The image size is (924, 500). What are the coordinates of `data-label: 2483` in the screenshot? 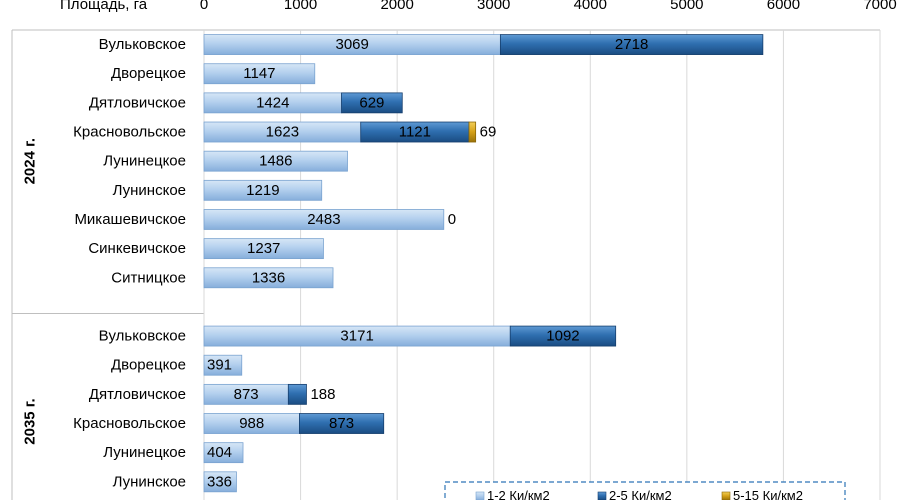 It's located at (323, 219).